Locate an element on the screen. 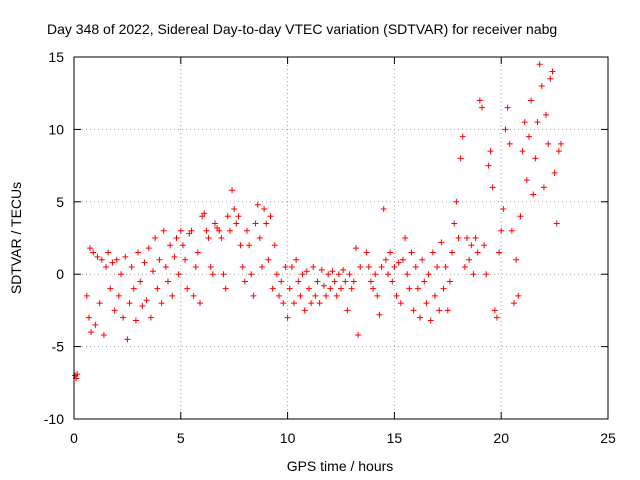  x-axis-label: GPS time / hours is located at coordinates (340, 466).